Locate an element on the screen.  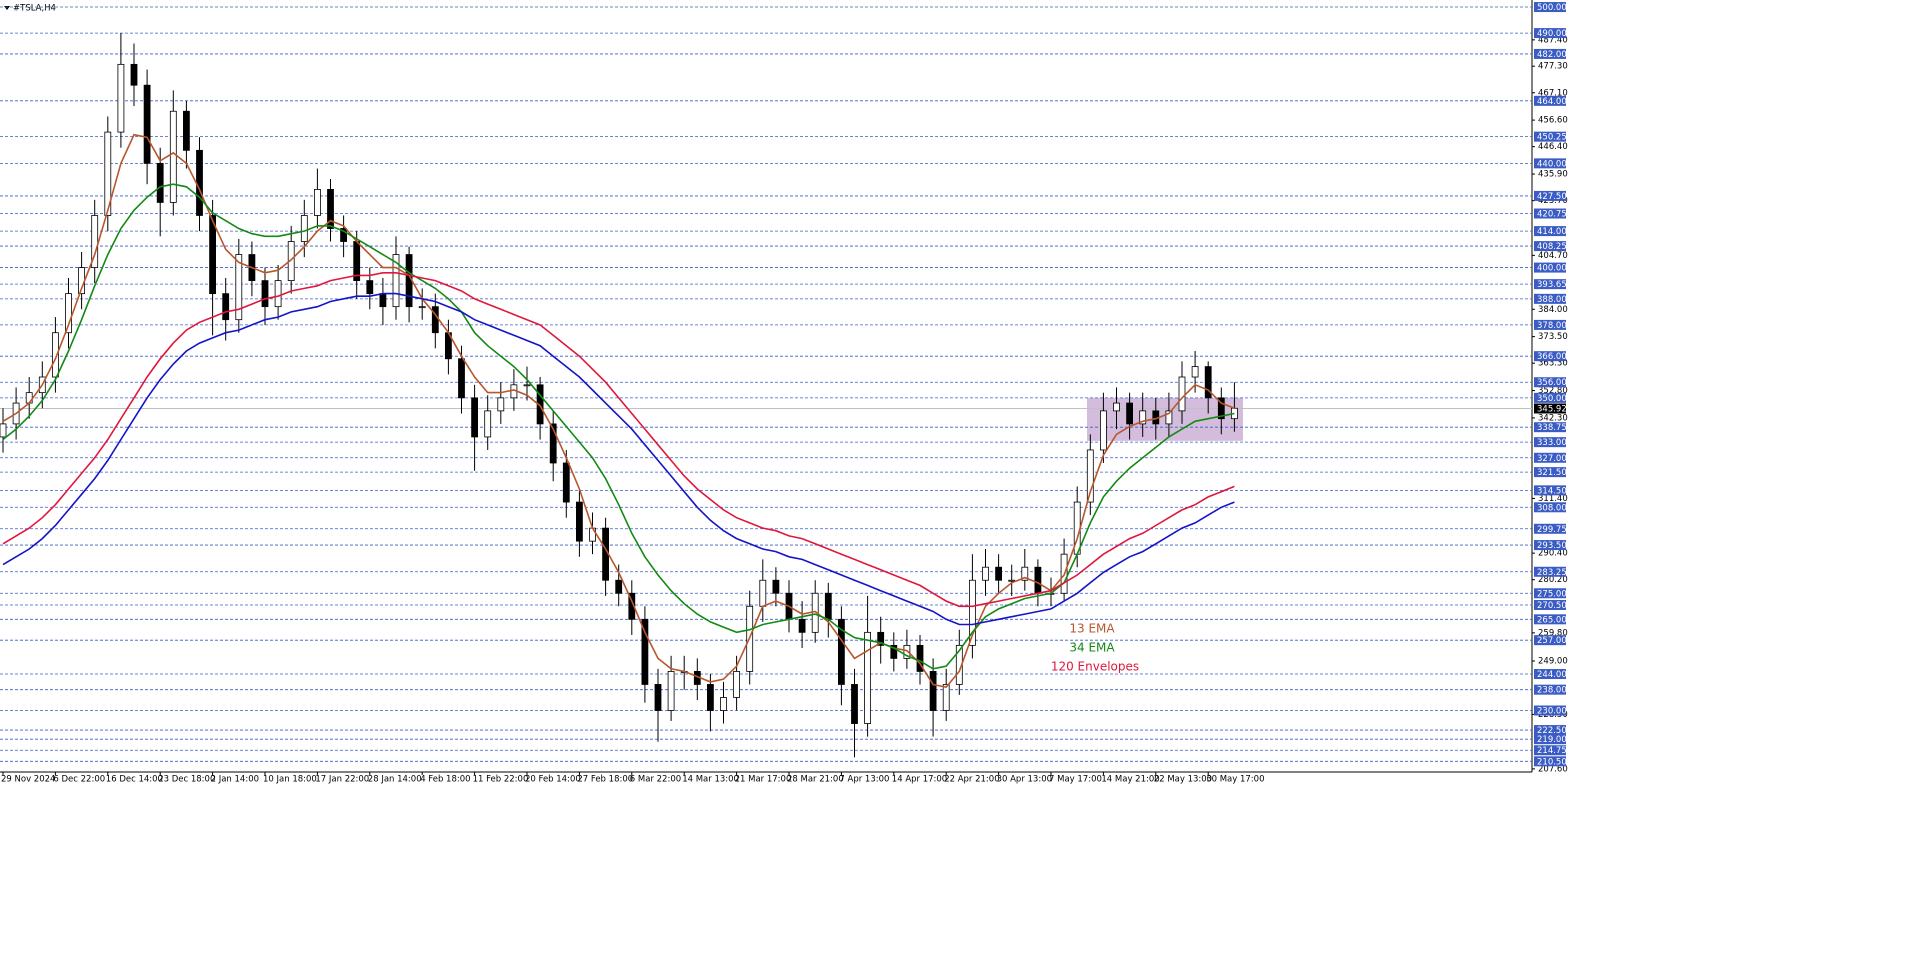
y-tick-label: 425.70 is located at coordinates (1553, 201).